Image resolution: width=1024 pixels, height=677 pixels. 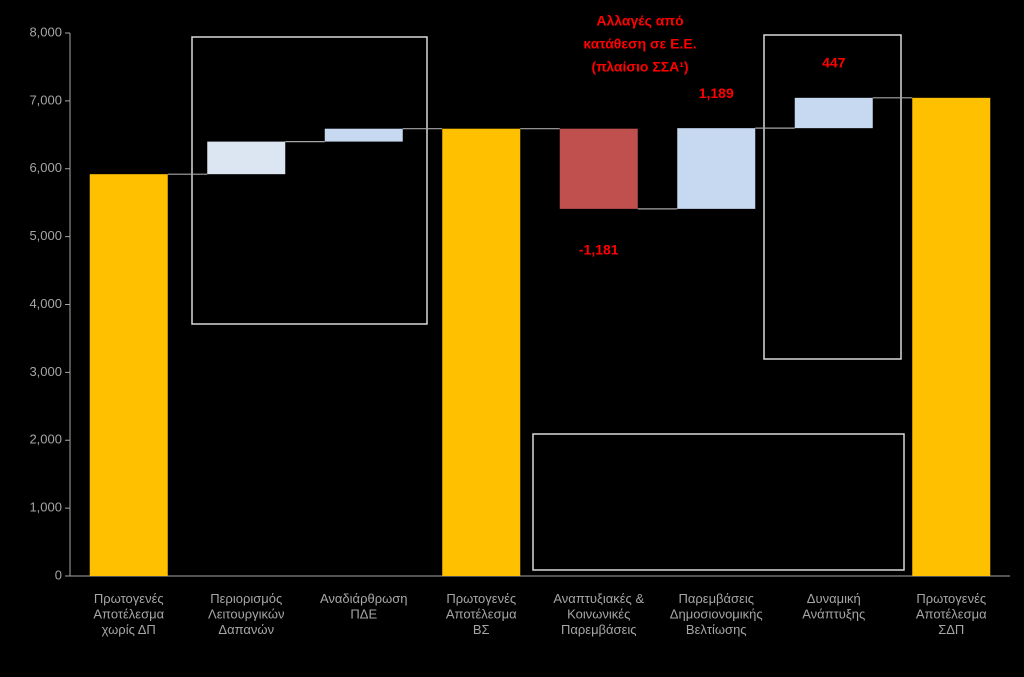 I want to click on data-label: -1,181, so click(x=599, y=250).